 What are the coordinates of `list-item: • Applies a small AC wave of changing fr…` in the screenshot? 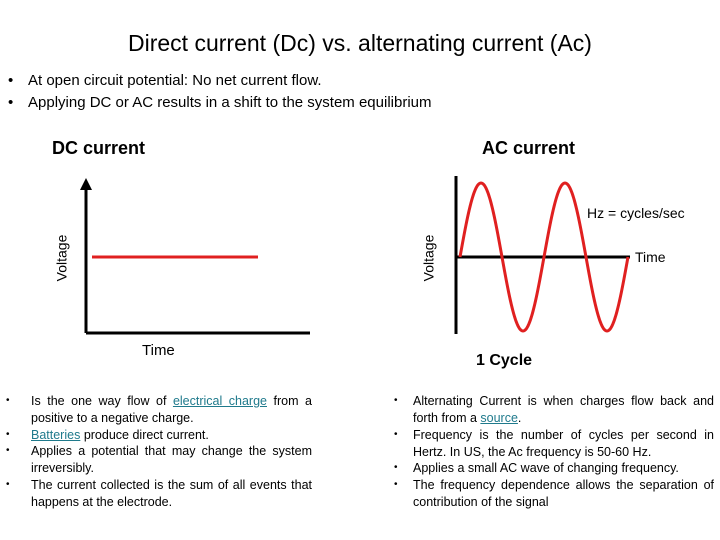 It's located at (550, 468).